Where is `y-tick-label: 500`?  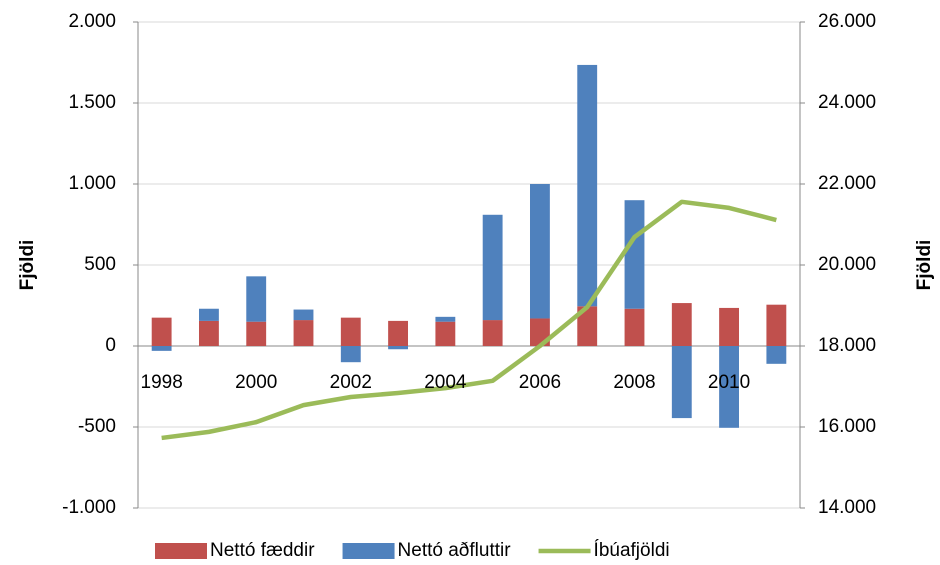 y-tick-label: 500 is located at coordinates (100, 264).